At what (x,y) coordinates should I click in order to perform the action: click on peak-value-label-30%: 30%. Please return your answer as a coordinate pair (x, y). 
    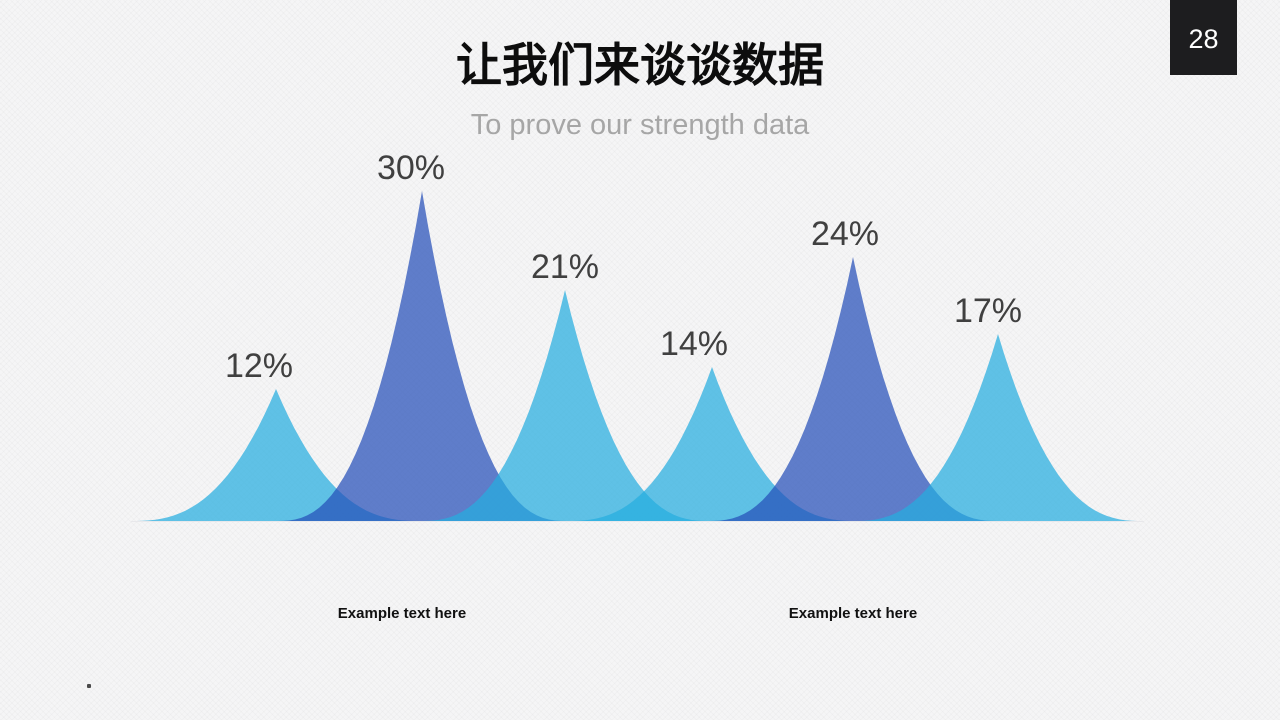
    Looking at the image, I should click on (411, 168).